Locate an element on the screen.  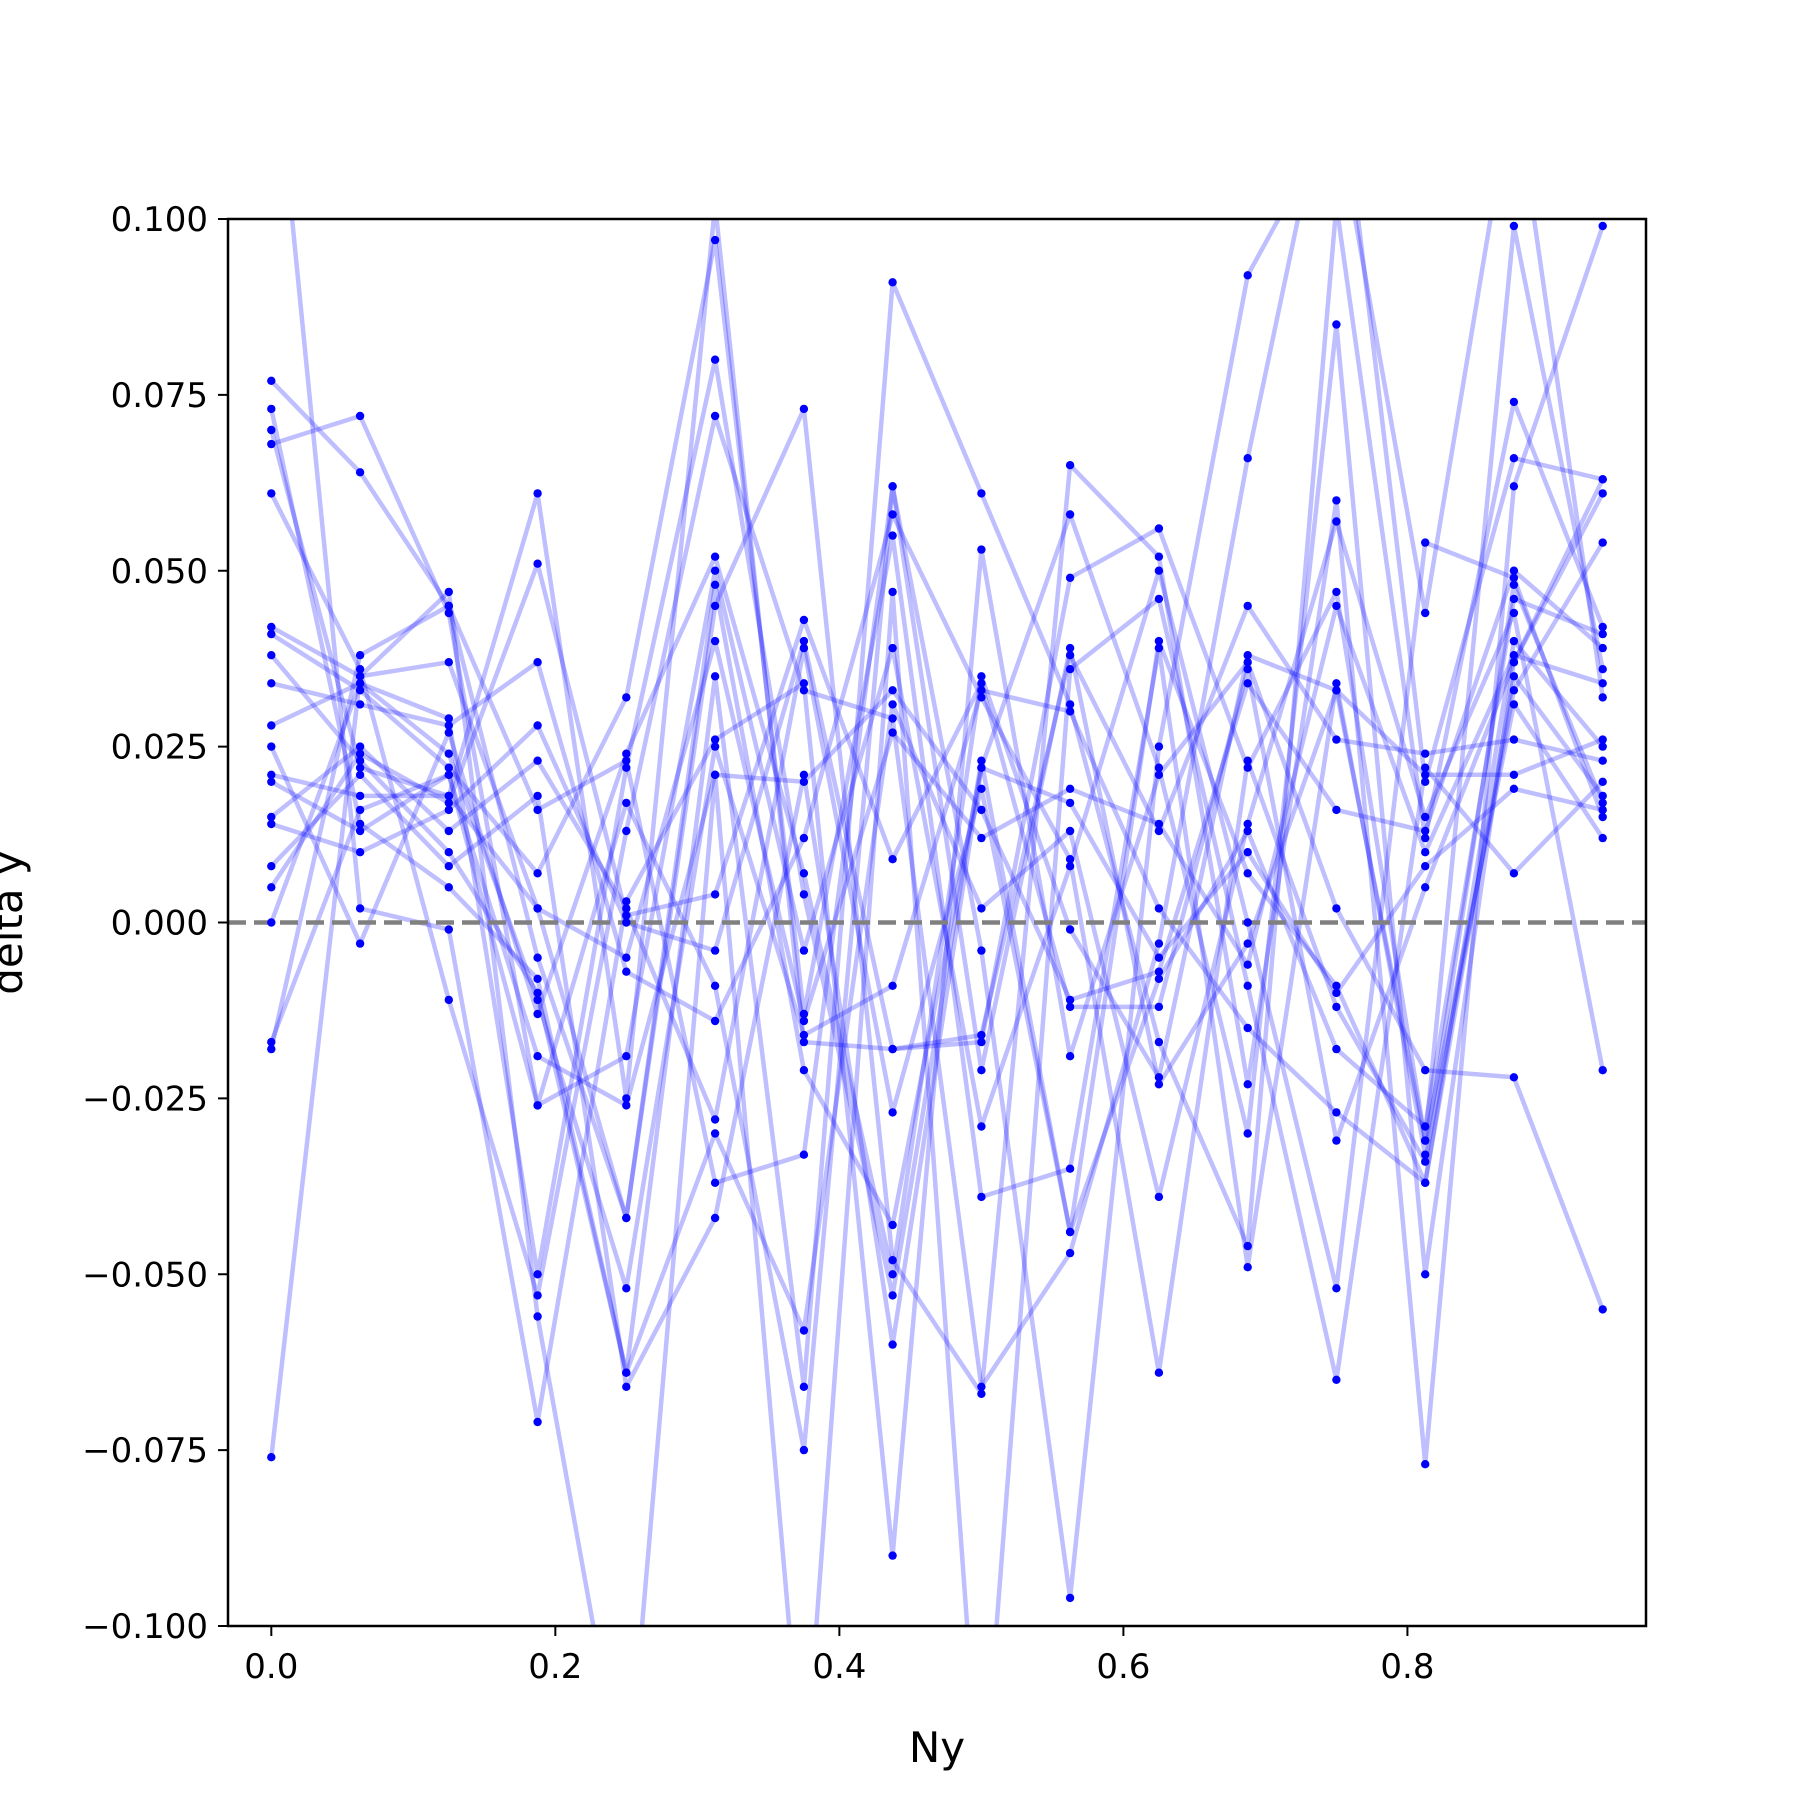
x-tick-label-1: 0.0 is located at coordinates (271, 1667).